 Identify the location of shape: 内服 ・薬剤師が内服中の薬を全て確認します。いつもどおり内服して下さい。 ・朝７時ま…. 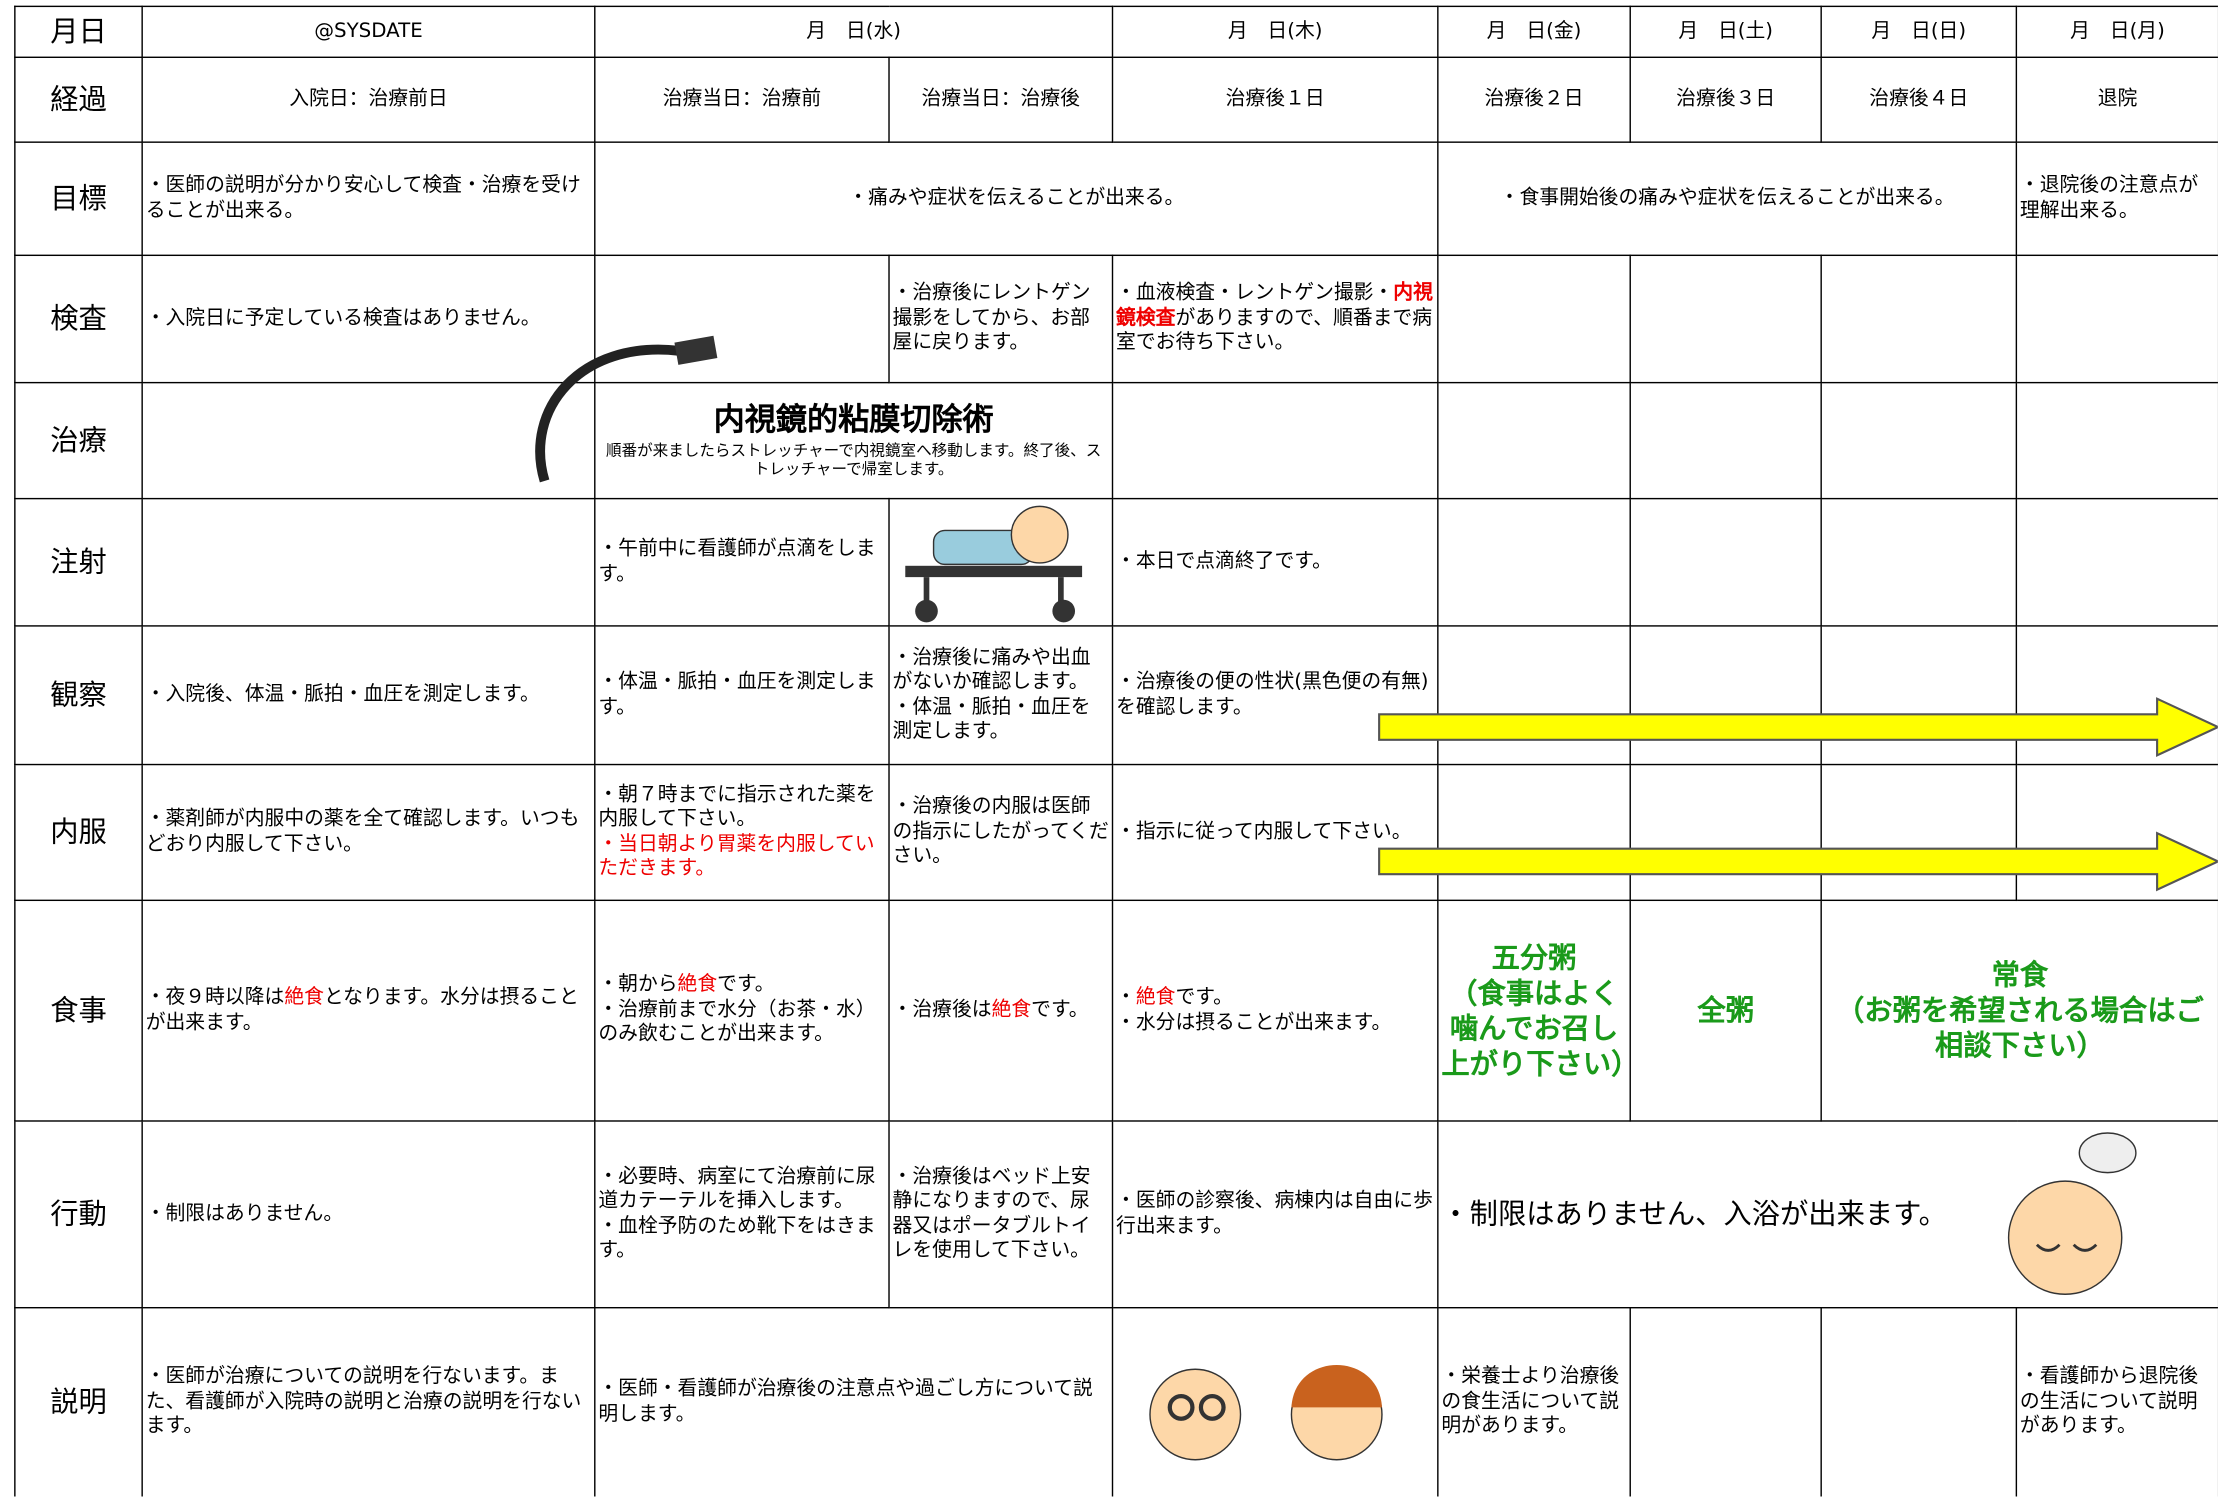
(1116, 832).